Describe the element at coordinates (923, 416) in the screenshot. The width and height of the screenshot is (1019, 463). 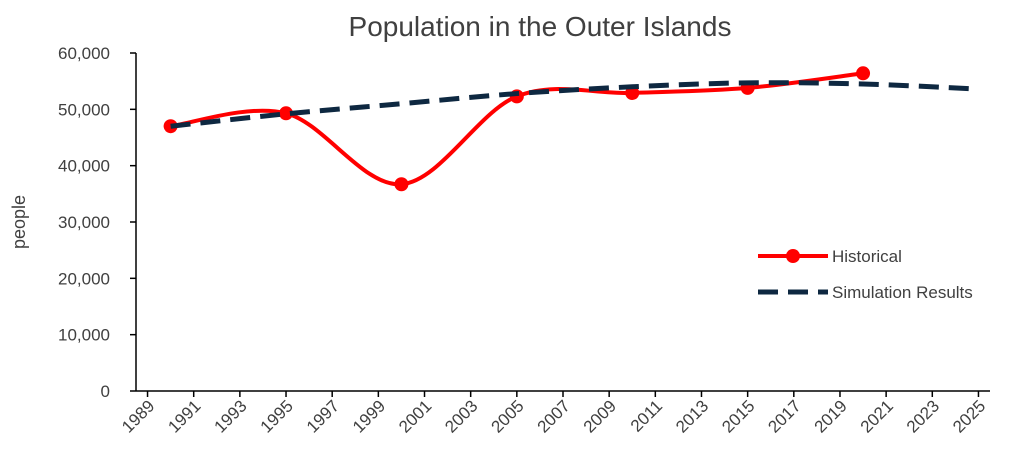
I see `x-tick-label: 2023` at that location.